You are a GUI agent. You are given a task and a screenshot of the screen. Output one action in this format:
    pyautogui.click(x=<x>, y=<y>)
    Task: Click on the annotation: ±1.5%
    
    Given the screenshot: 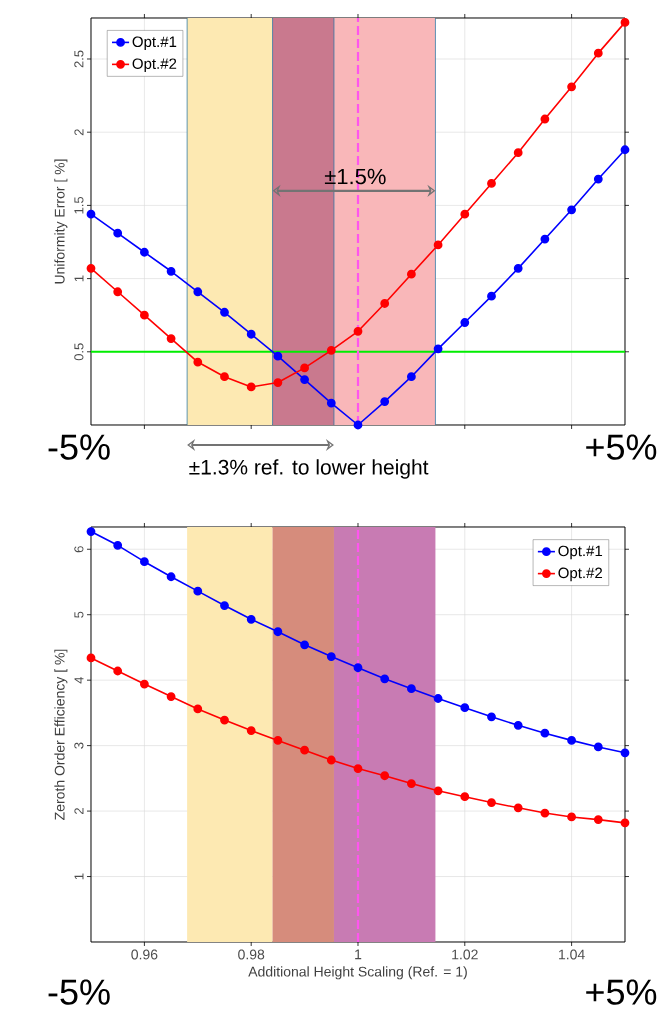 What is the action you would take?
    pyautogui.click(x=355, y=176)
    